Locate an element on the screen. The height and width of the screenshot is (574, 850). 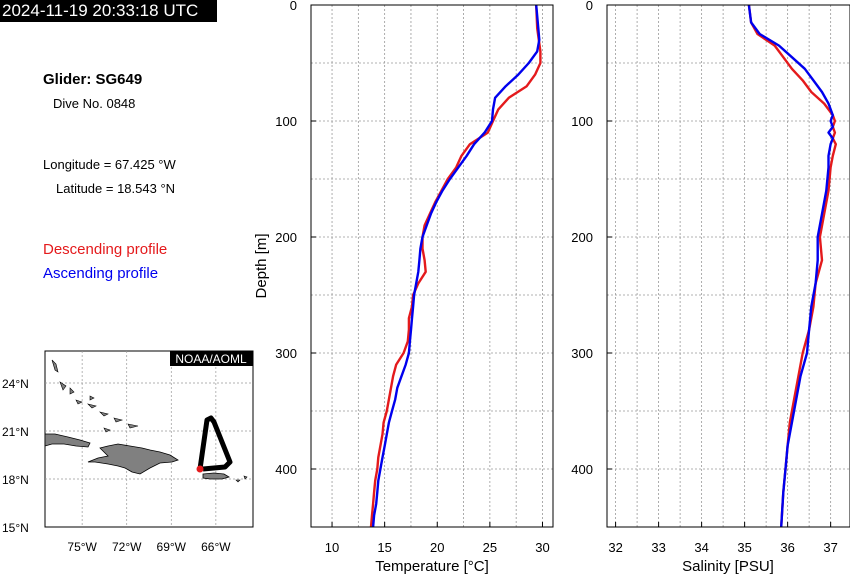
map-lon-label: 66°W is located at coordinates (216, 547).